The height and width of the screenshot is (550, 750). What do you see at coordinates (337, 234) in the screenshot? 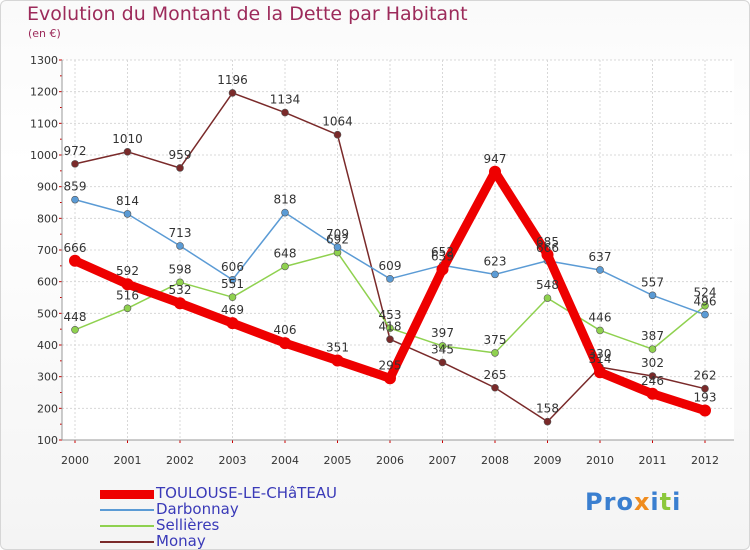
I see `data-label: 709` at bounding box center [337, 234].